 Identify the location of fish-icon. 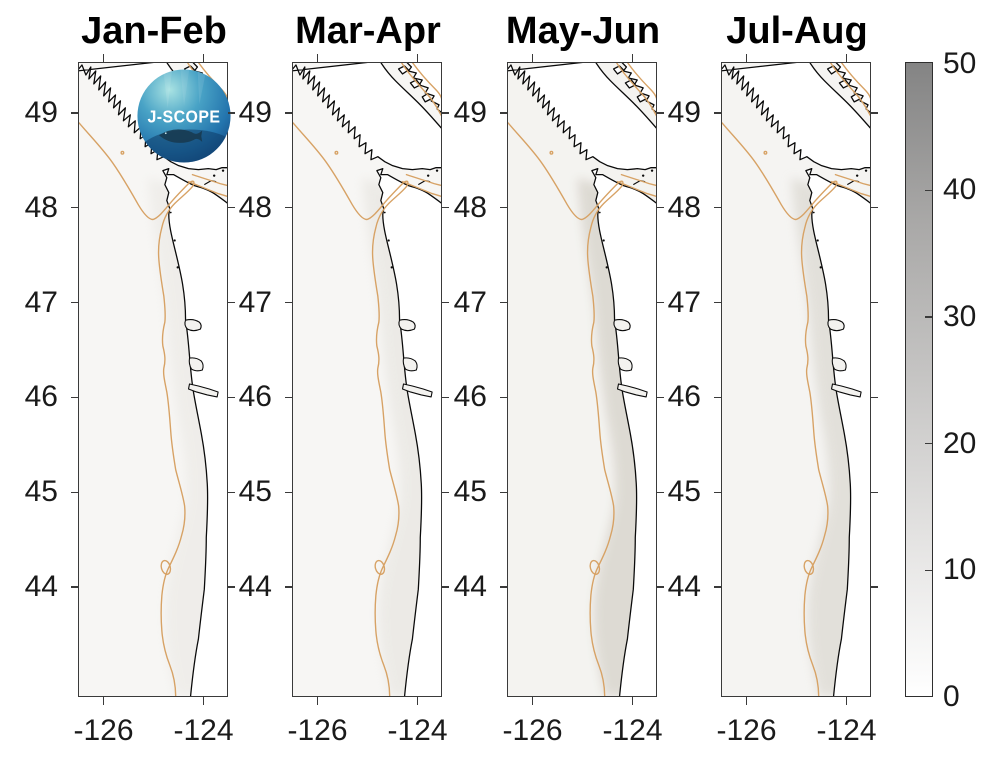
(181, 136).